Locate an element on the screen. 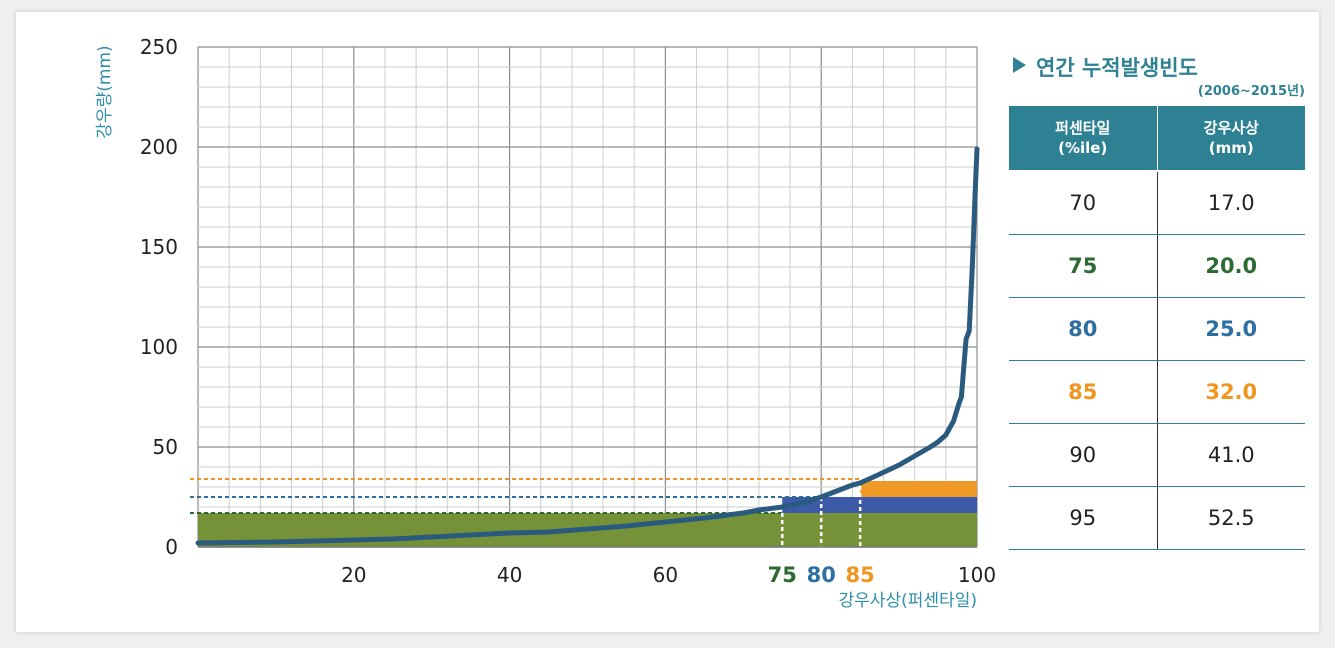 The image size is (1335, 648). table-header-row: 퍼센타일 (%ile) 강우사상 (mm) is located at coordinates (1157, 139).